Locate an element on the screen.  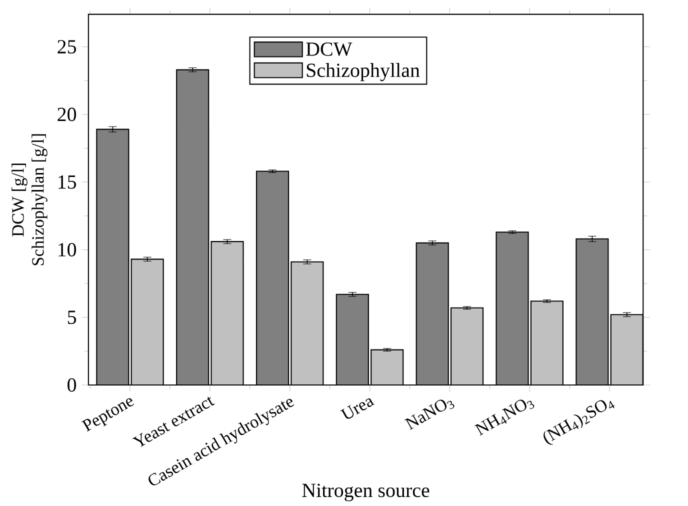
x-tick-label: (NH$_{4}$)$_{2}$SO$_{4}$ is located at coordinates (579, 422).